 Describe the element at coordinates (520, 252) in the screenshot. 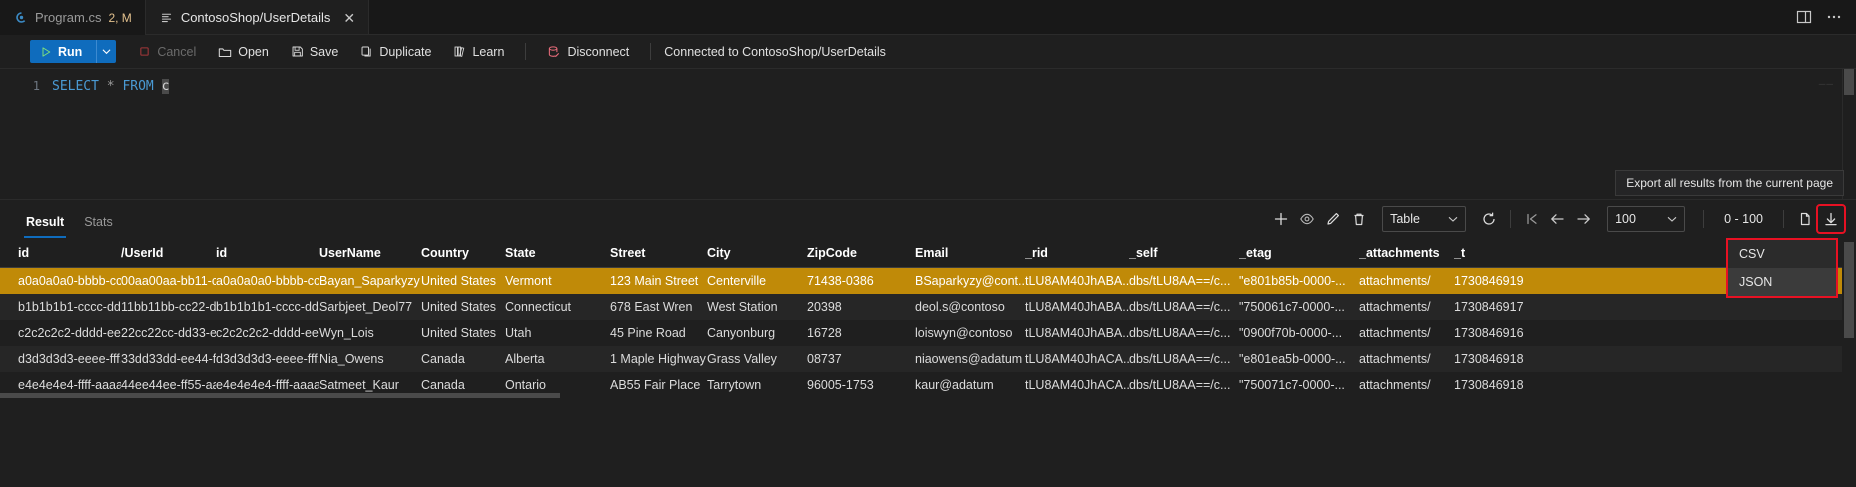

I see `column-header-state: State` at that location.